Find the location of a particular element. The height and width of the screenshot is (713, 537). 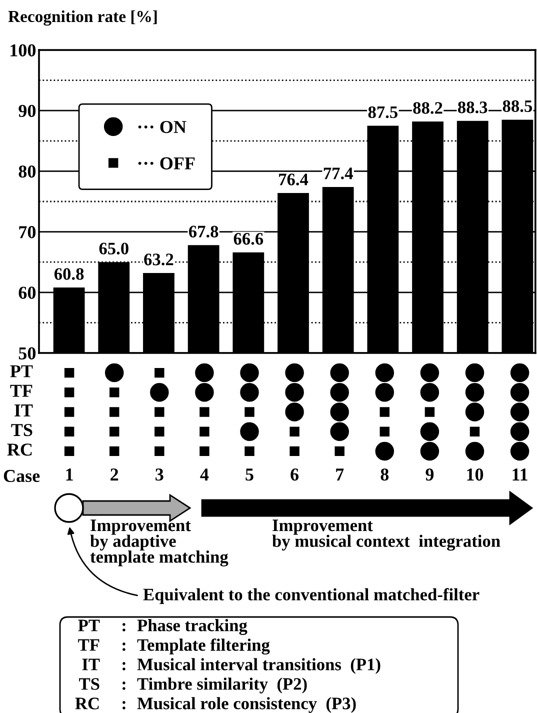

text: TF : Template filtering is located at coordinates (174, 646).